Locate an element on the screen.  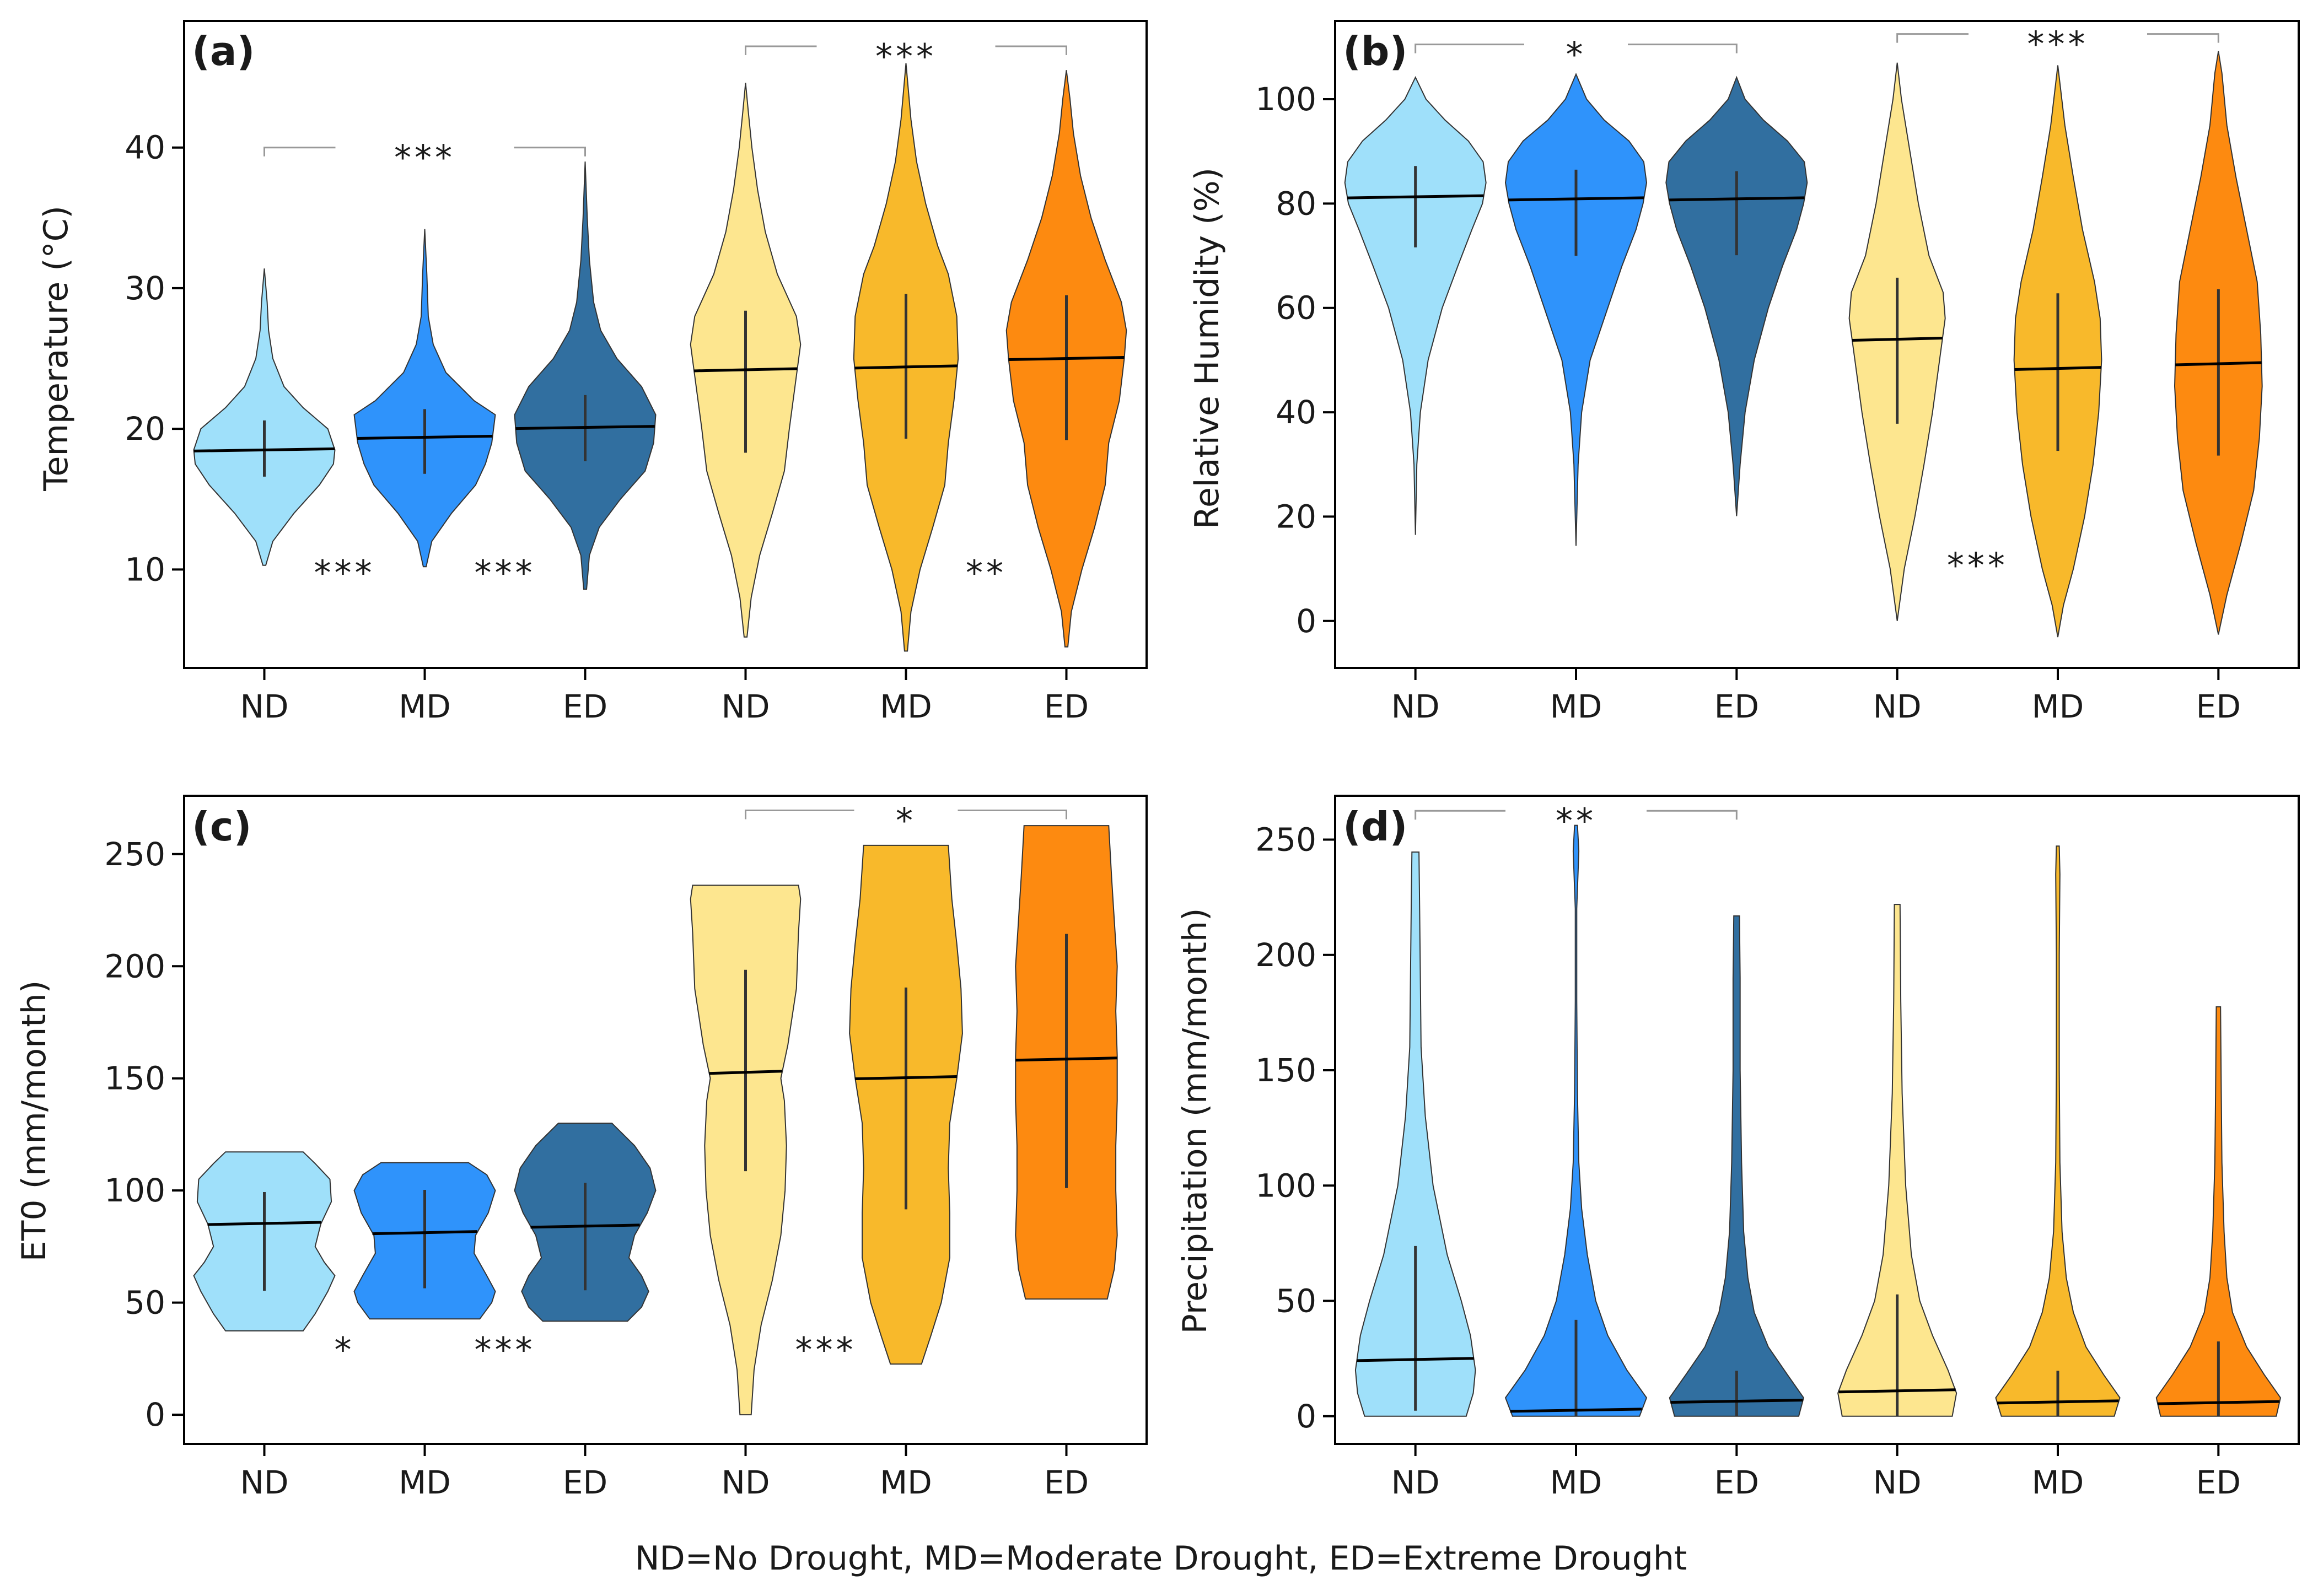
panel-c-significance: ** *** *** is located at coordinates (701, 1085).